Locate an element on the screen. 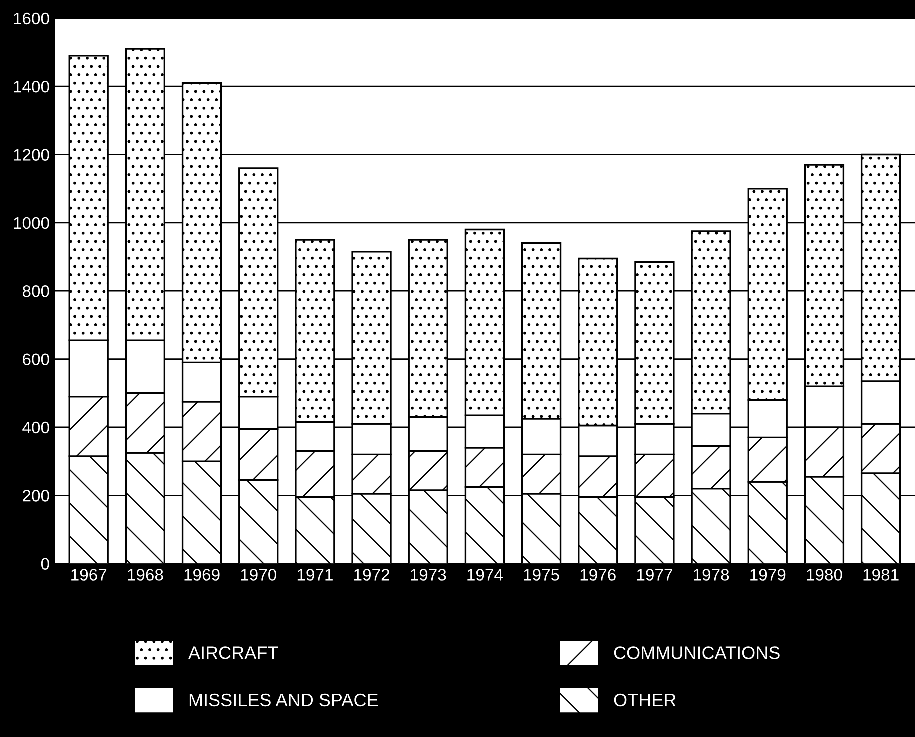  y-tick-label: 1000 is located at coordinates (32, 223).